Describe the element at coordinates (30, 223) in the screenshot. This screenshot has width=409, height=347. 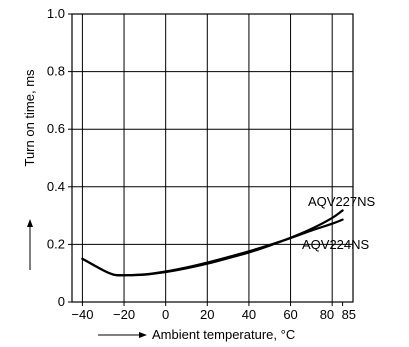
I see `y-axis-arrowhead-icon` at that location.